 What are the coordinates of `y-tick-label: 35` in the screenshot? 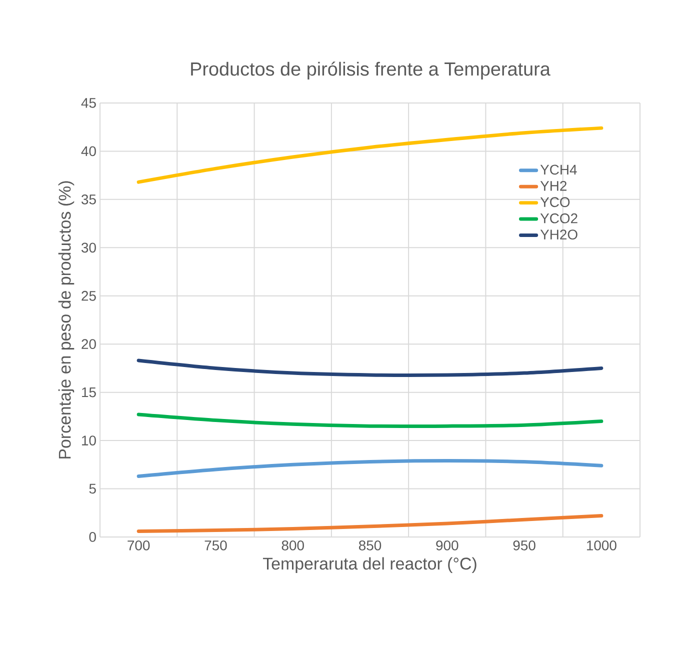 It's located at (89, 199).